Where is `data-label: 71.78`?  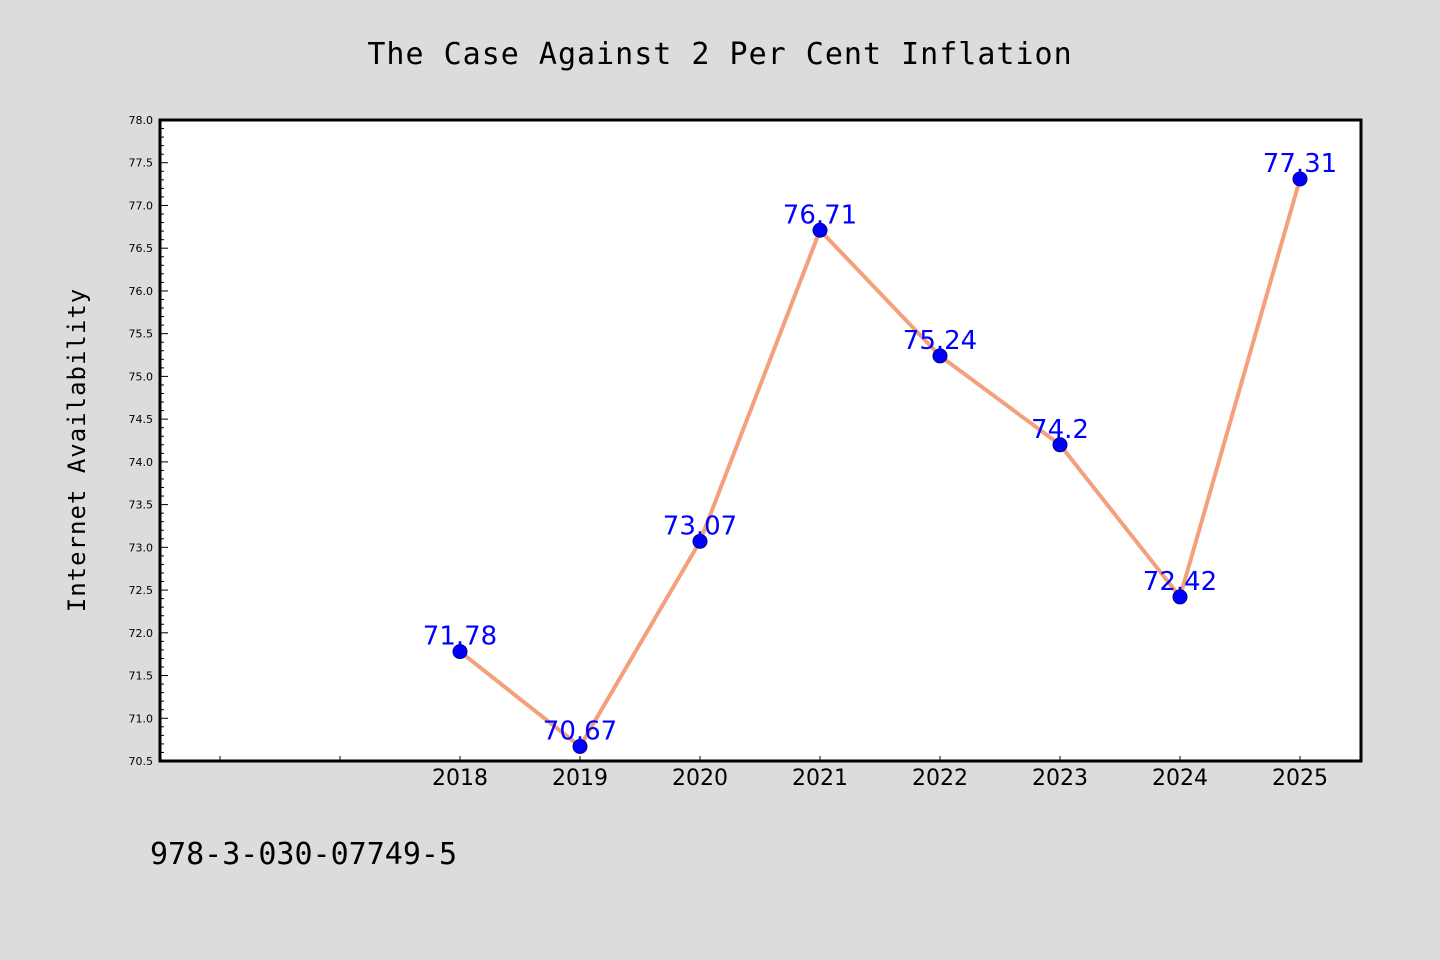
data-label: 71.78 is located at coordinates (460, 637).